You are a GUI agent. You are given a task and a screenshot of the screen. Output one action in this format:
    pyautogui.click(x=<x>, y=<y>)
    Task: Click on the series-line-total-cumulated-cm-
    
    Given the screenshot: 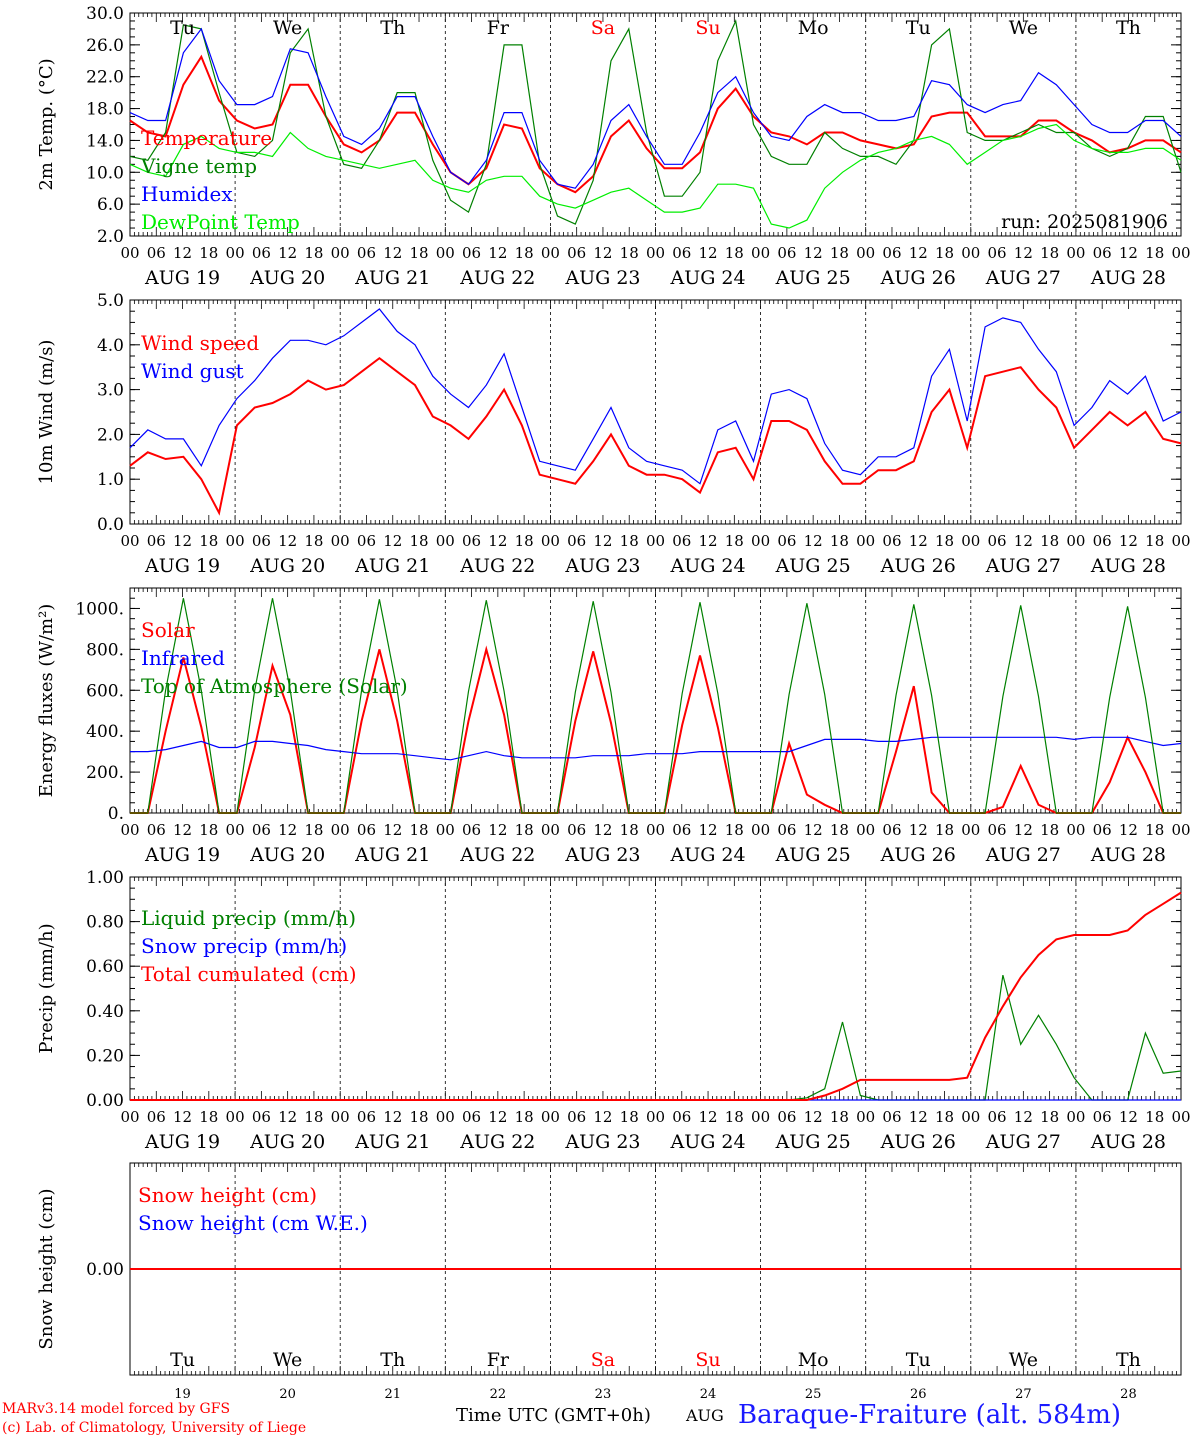 What is the action you would take?
    pyautogui.click(x=656, y=996)
    